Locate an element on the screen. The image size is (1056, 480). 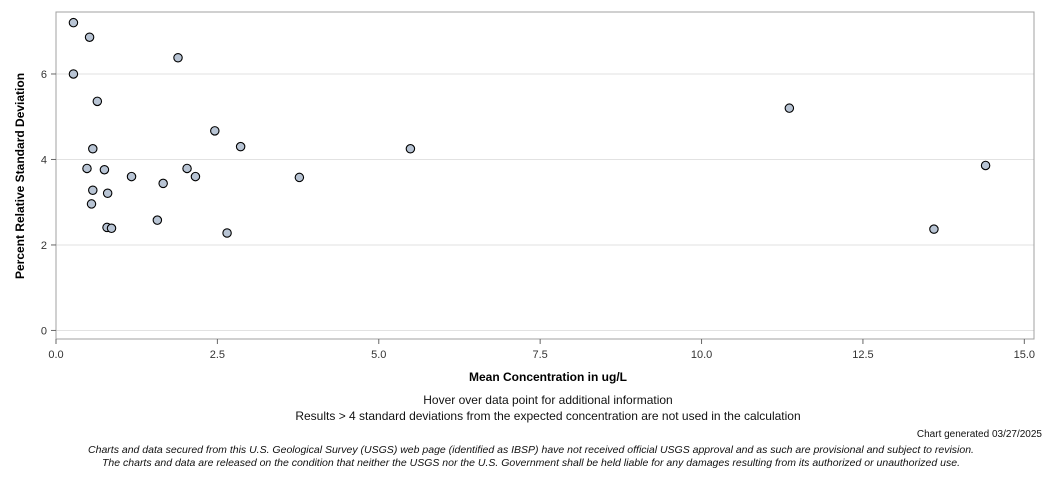
y-tick-label: 4 is located at coordinates (44, 160).